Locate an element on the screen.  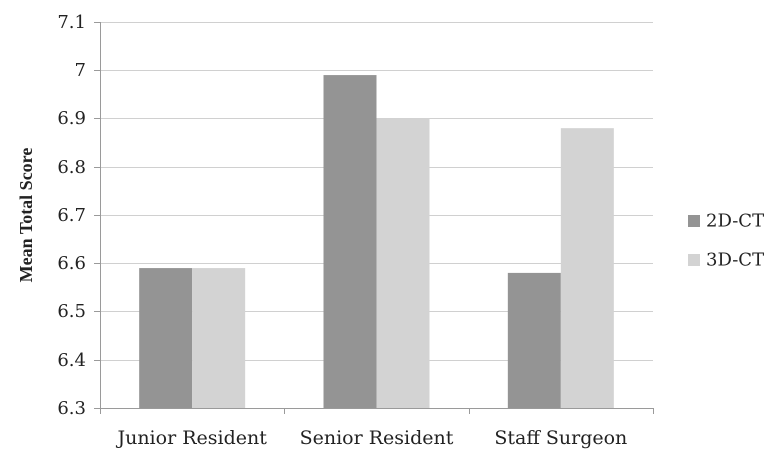
x-tick-label: Staff Surgeon is located at coordinates (560, 438).